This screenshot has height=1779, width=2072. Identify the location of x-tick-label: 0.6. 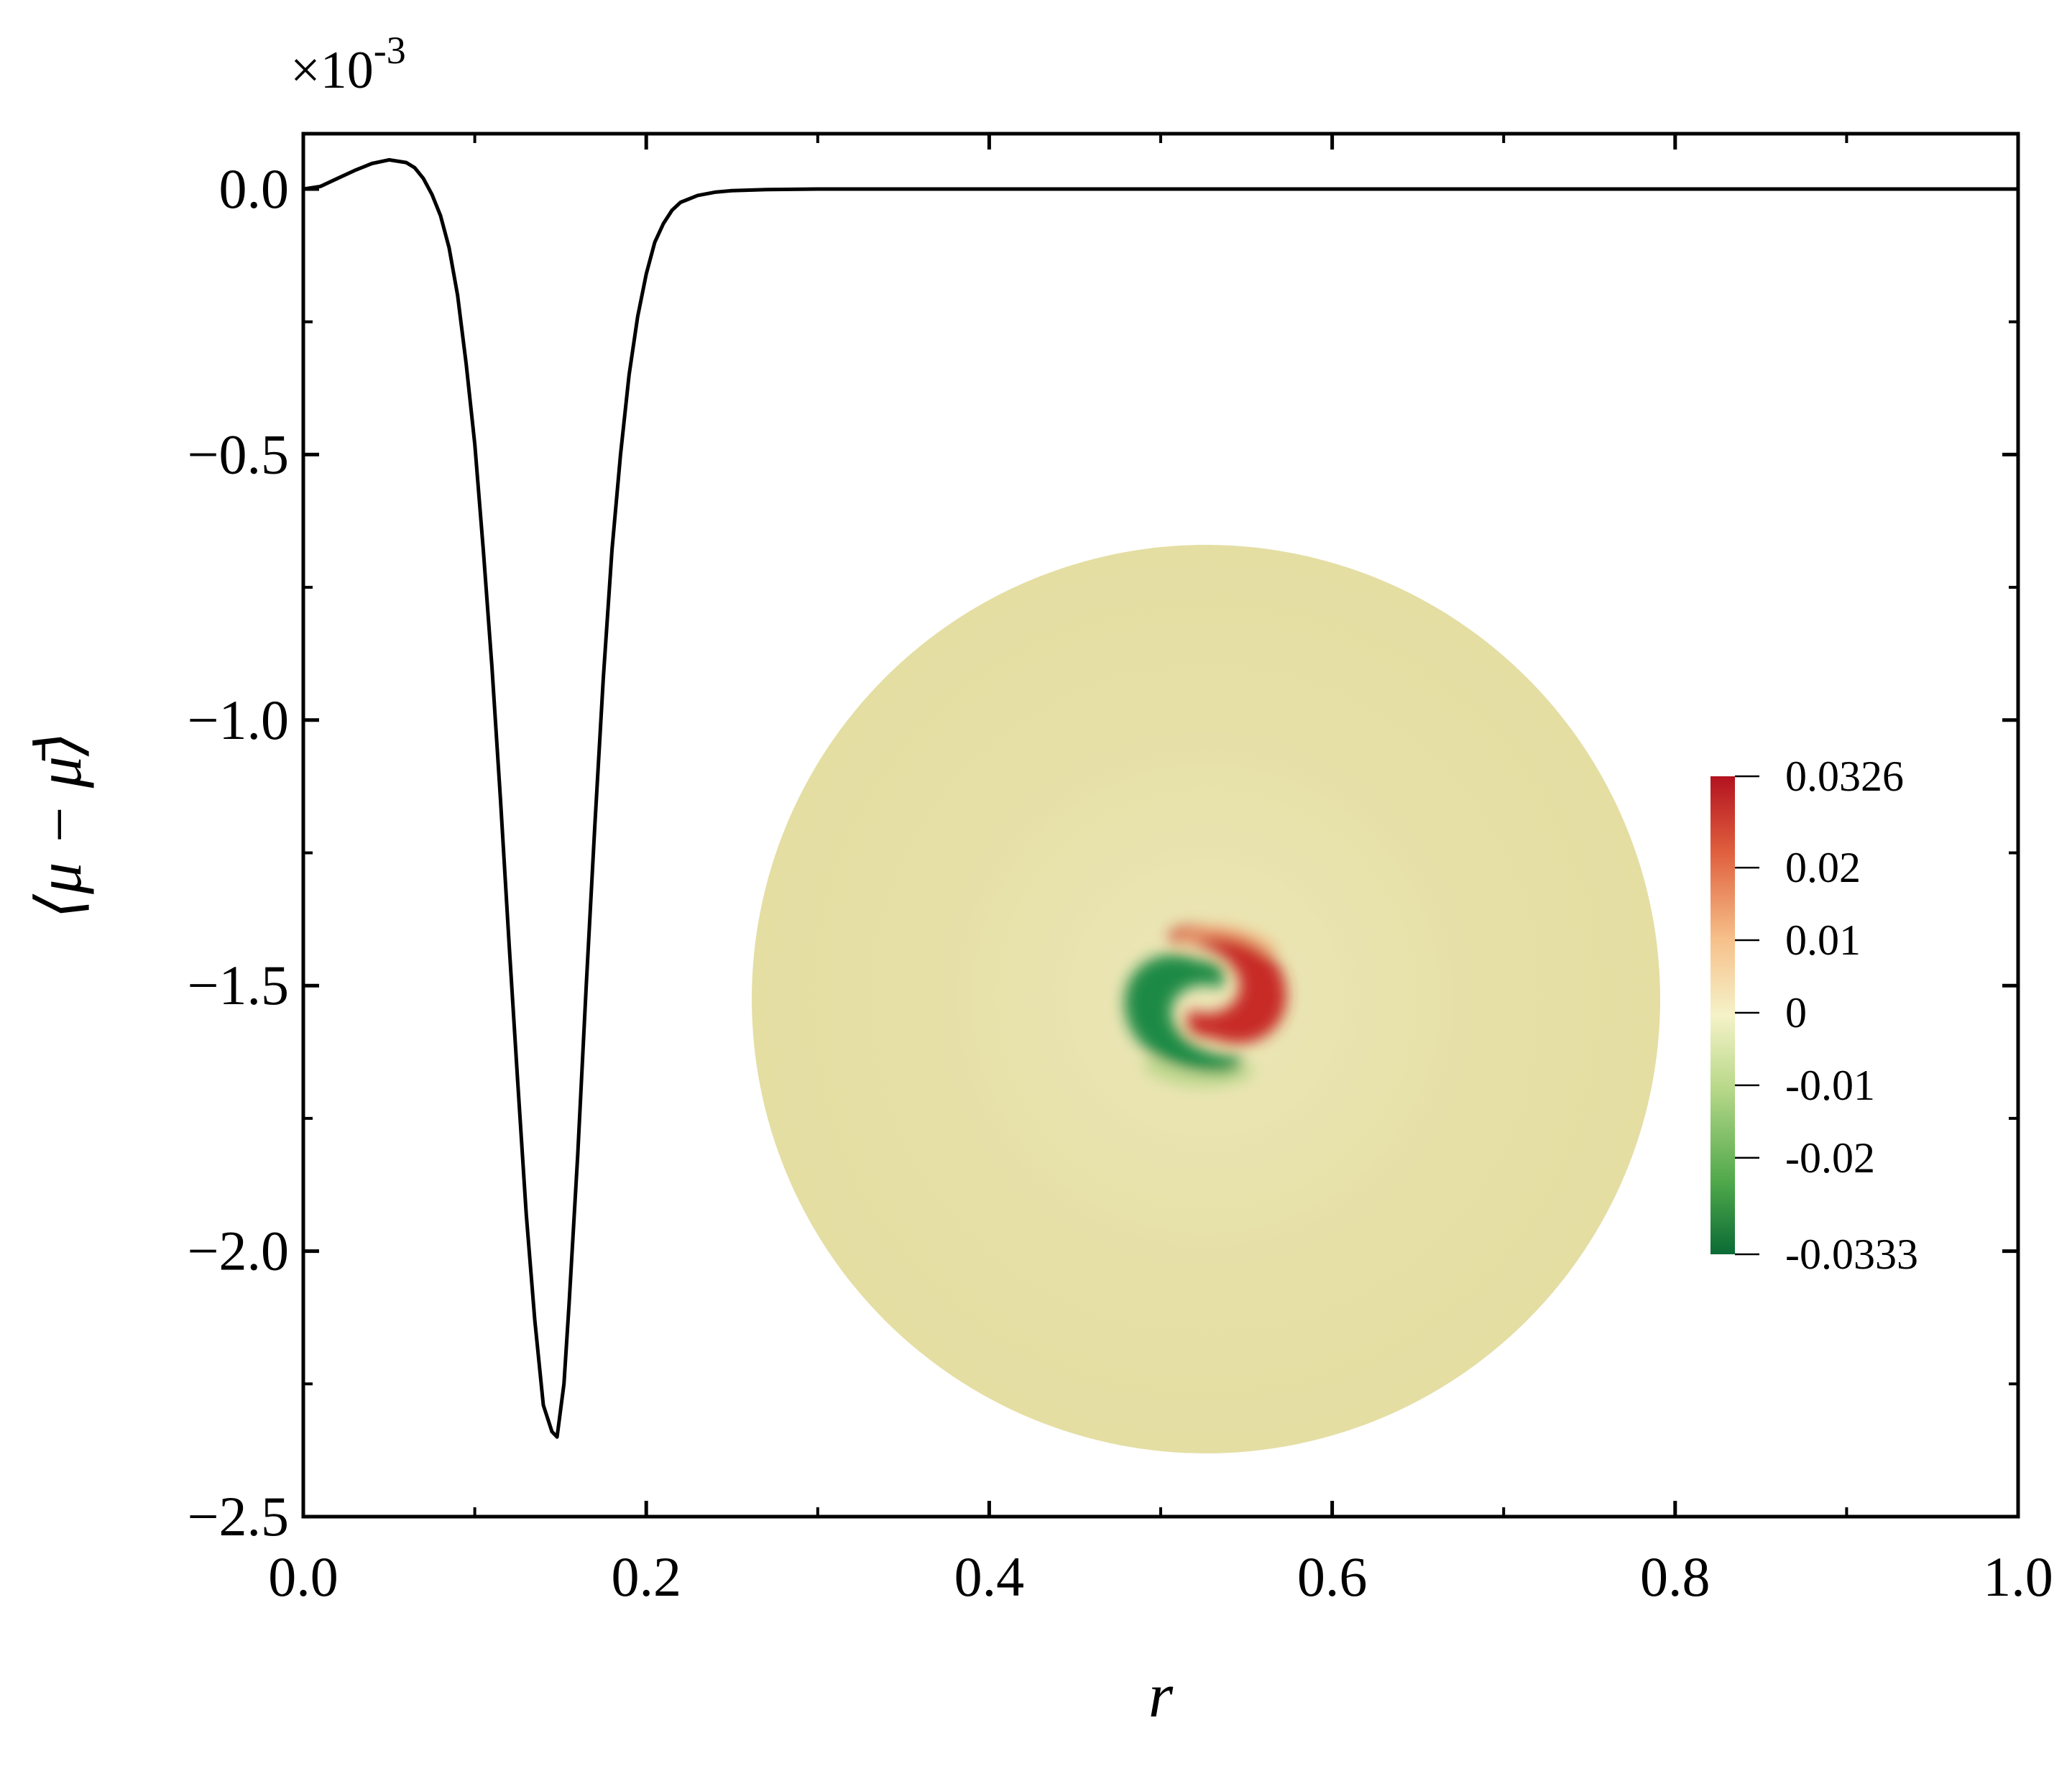
(1332, 1576).